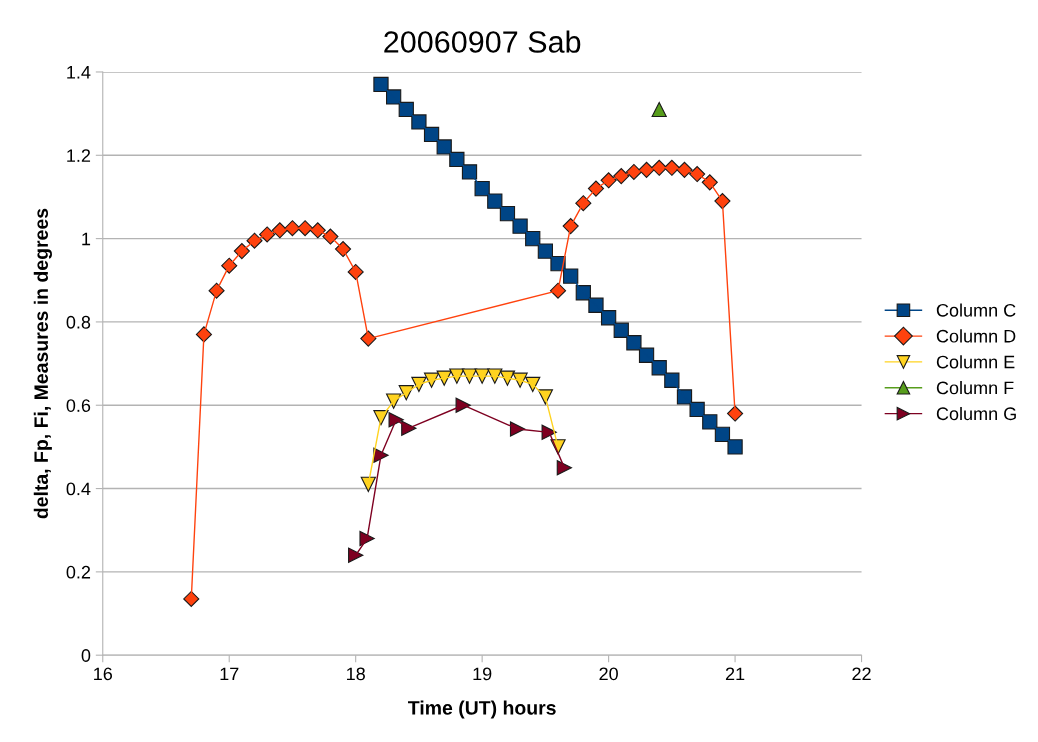 The image size is (1038, 742). I want to click on y-tick-label: 1.2, so click(79, 155).